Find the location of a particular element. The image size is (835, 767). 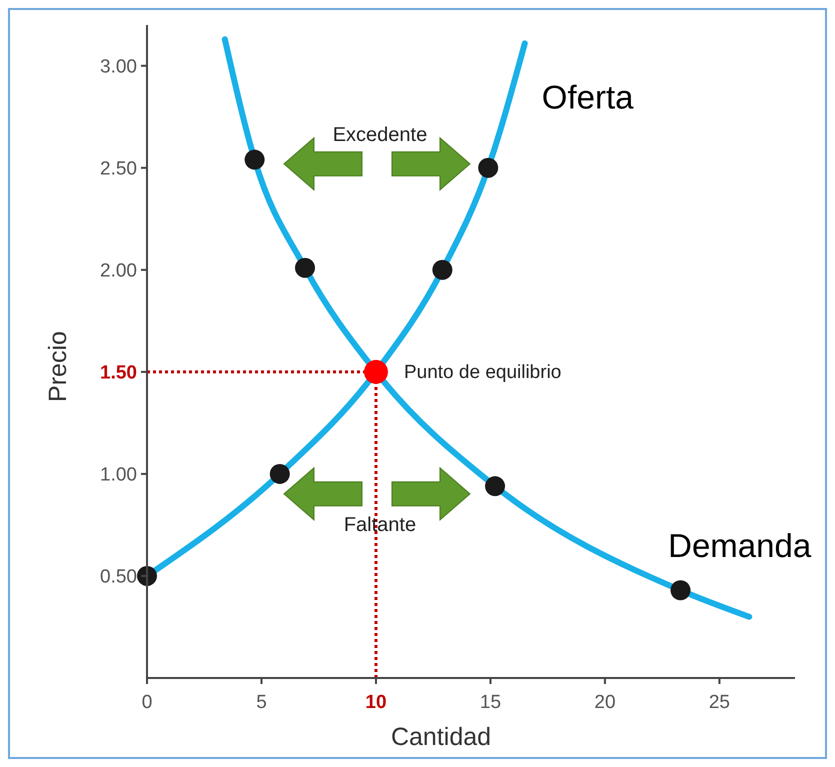

y-tick-label: 3.00 is located at coordinates (118, 67).